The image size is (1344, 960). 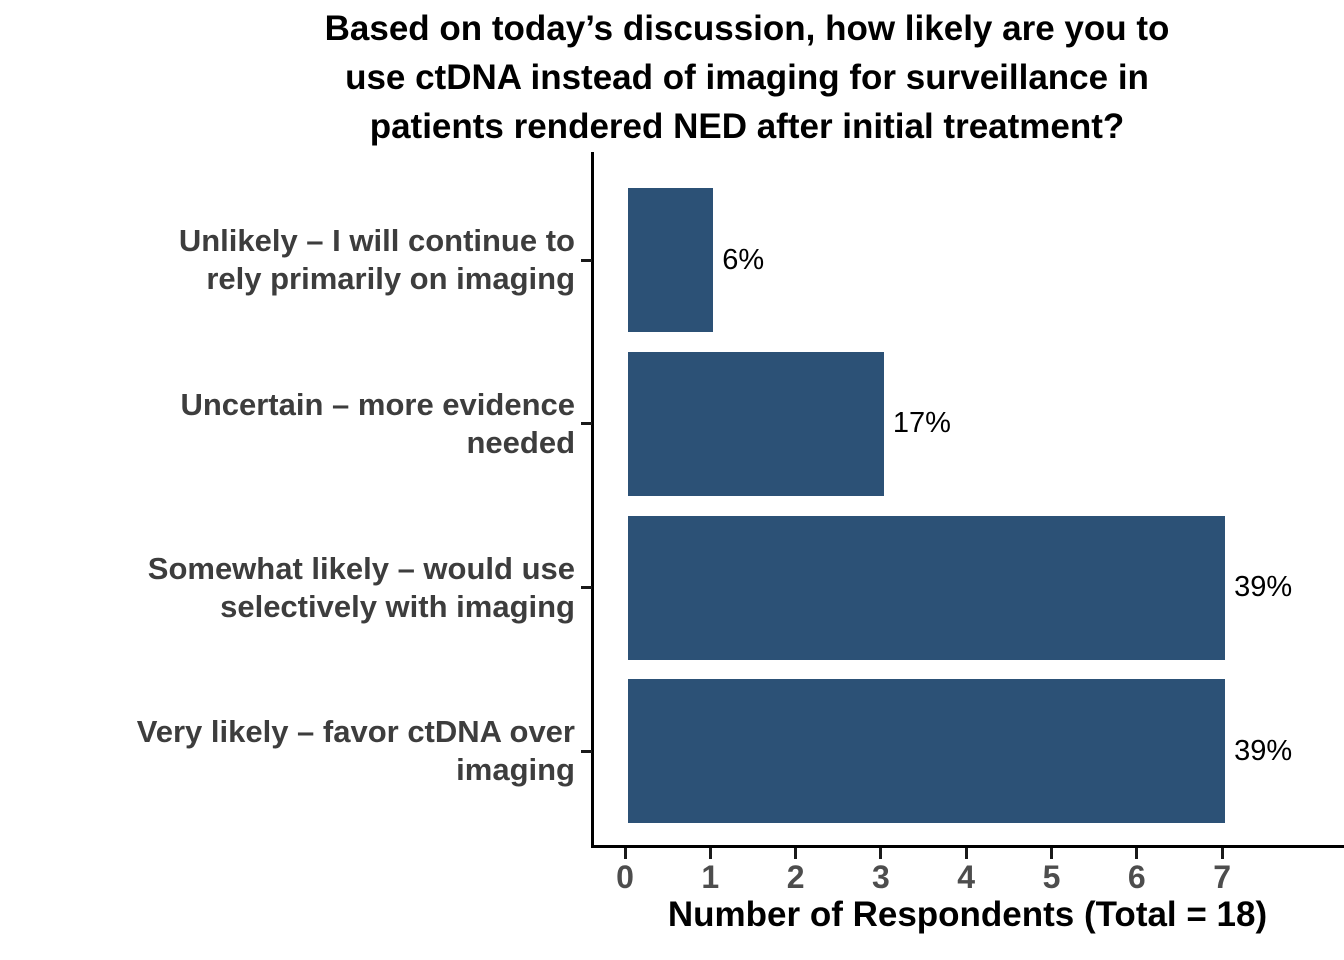 What do you see at coordinates (625, 877) in the screenshot?
I see `x-tick-label: 0` at bounding box center [625, 877].